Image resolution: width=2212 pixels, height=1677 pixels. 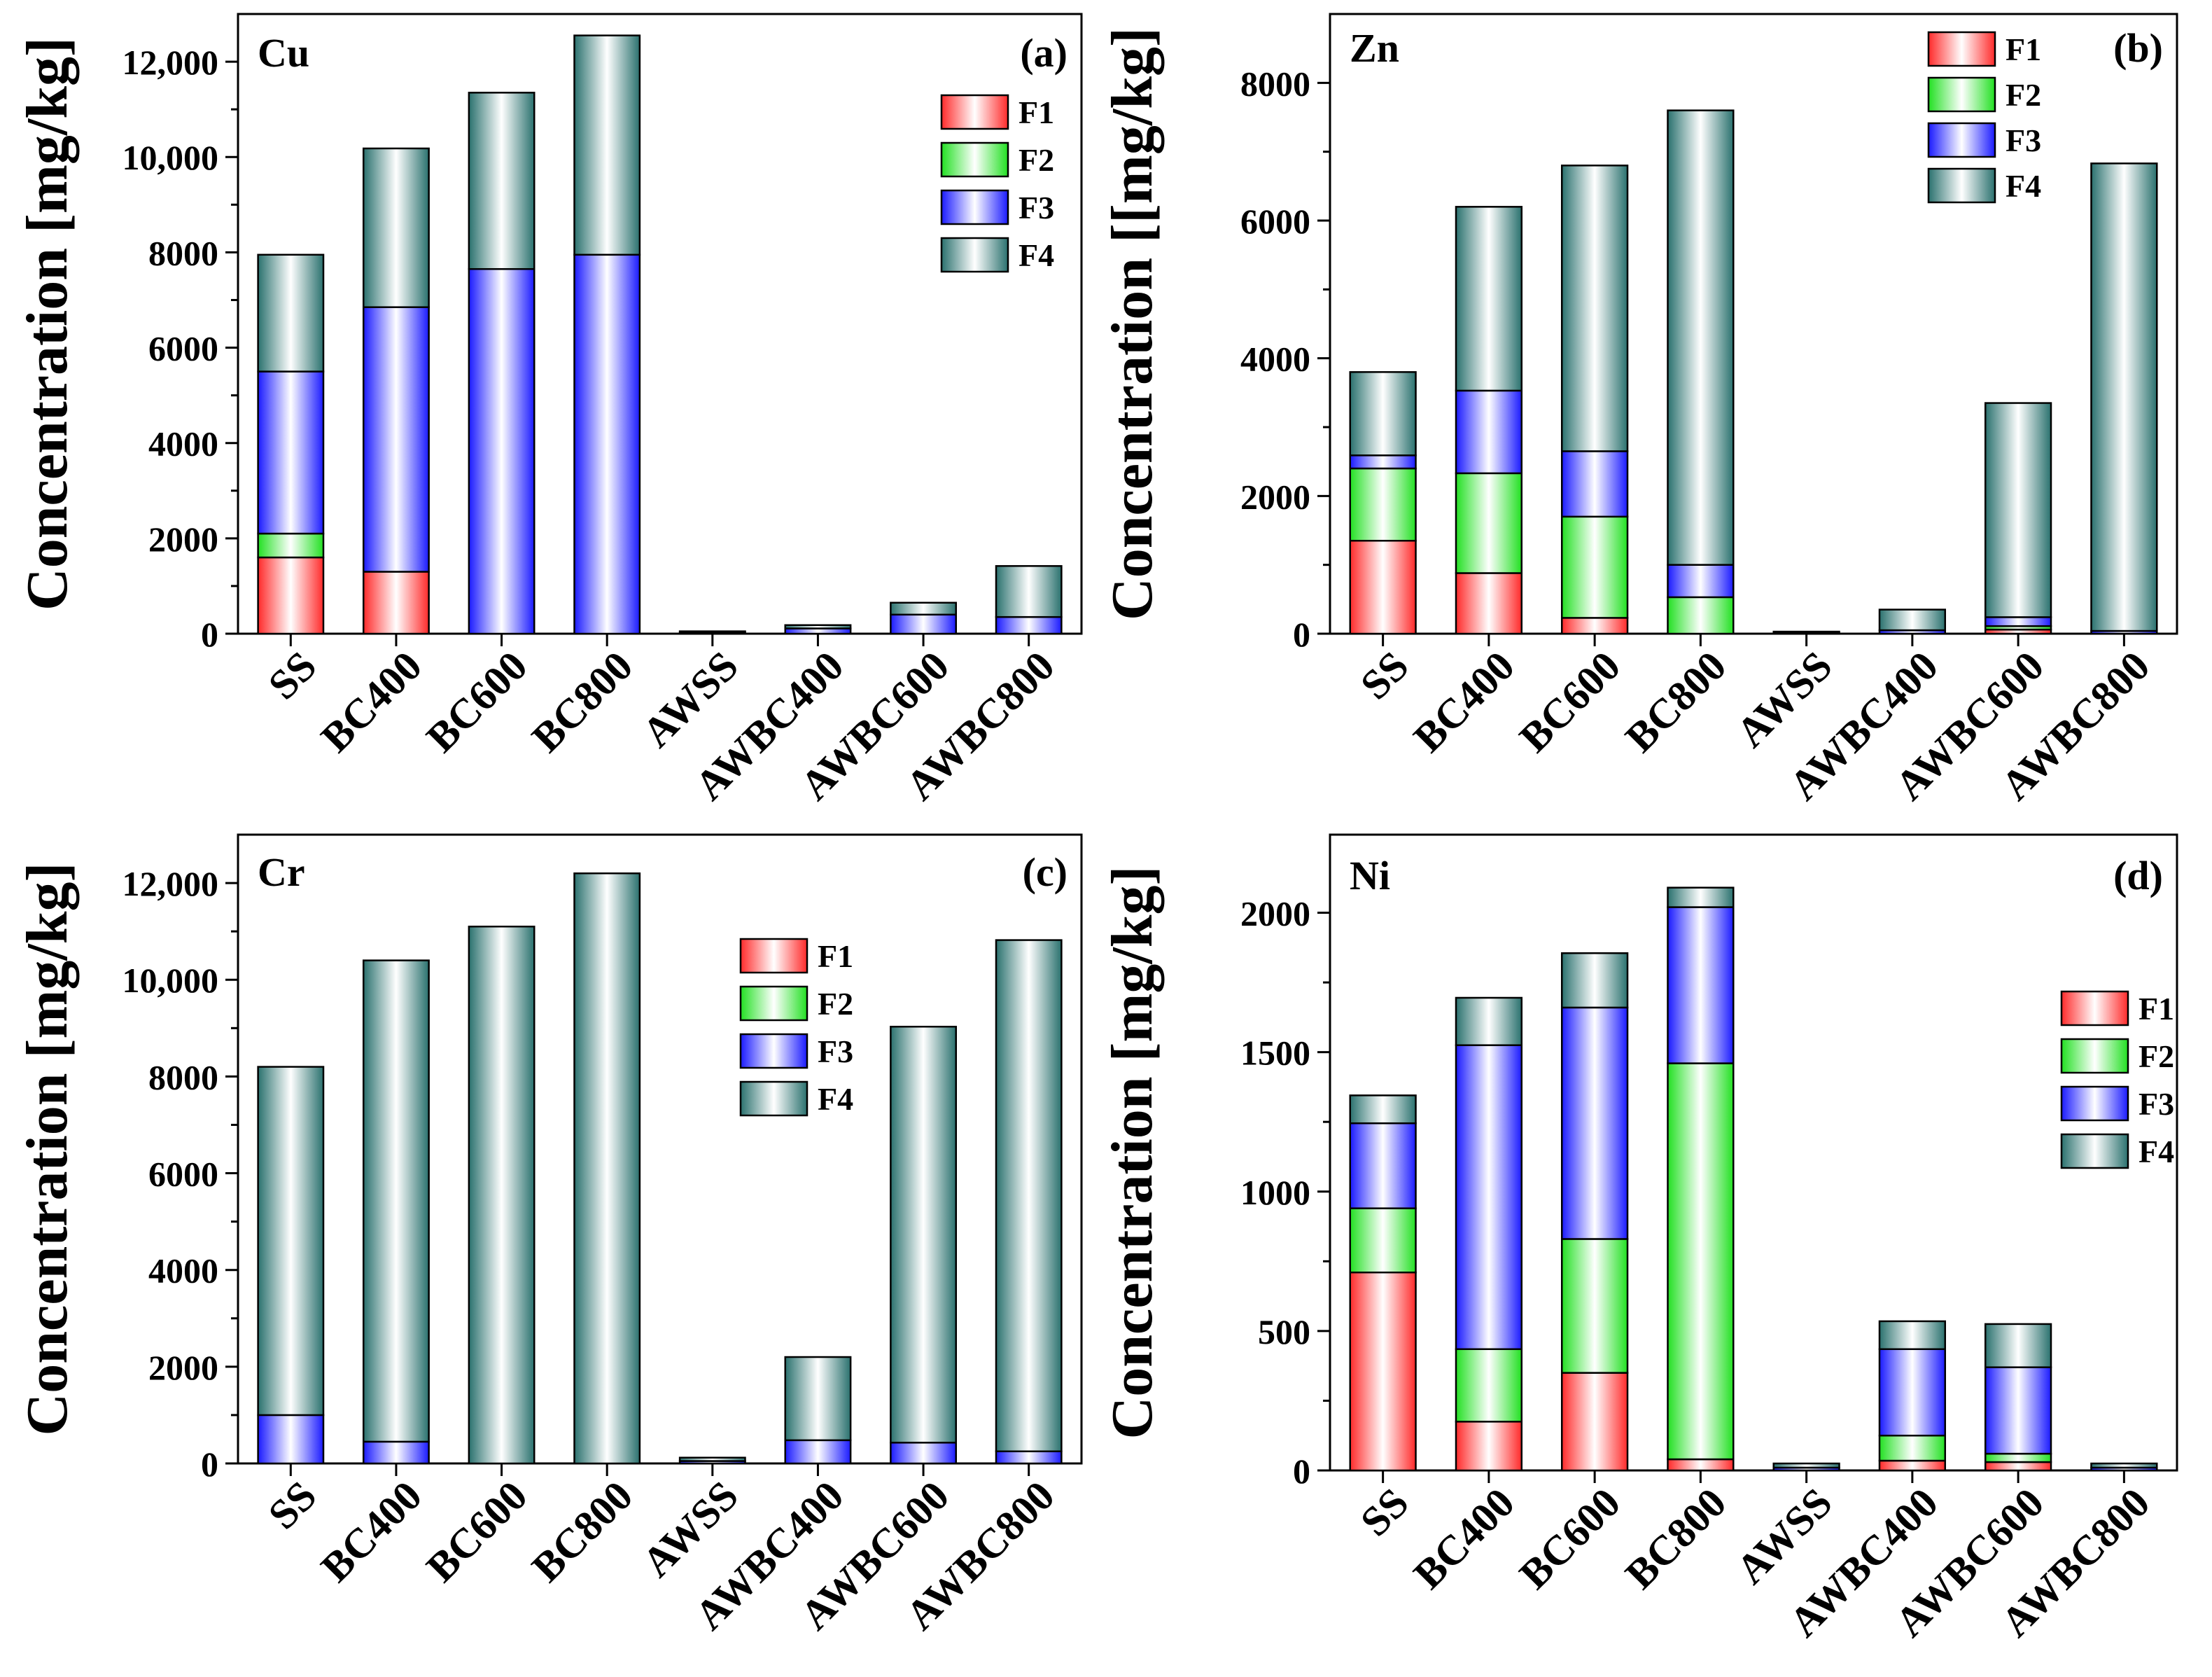 What do you see at coordinates (773, 1098) in the screenshot?
I see `legend-swatch-f4` at bounding box center [773, 1098].